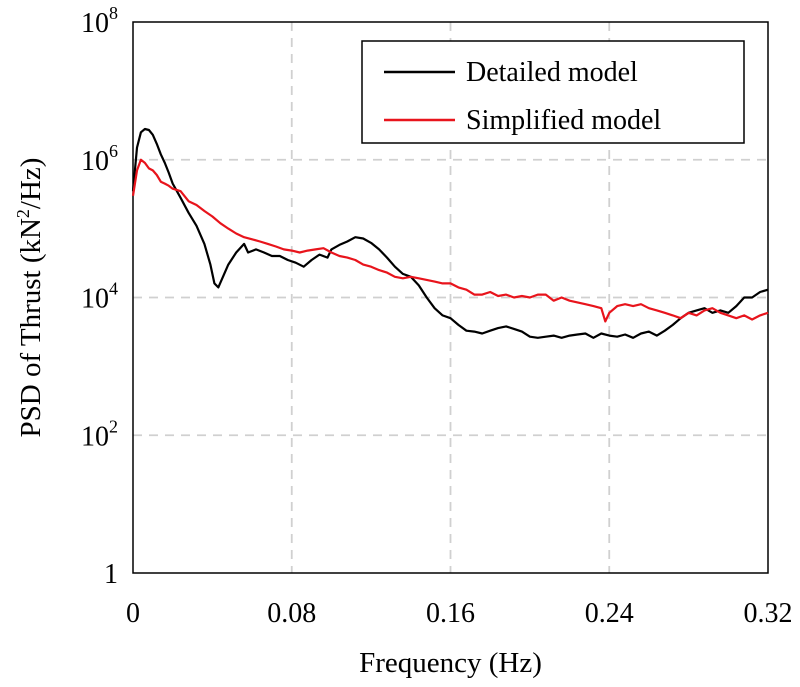 The image size is (800, 687). What do you see at coordinates (111, 574) in the screenshot?
I see `y-tick-label: 1` at bounding box center [111, 574].